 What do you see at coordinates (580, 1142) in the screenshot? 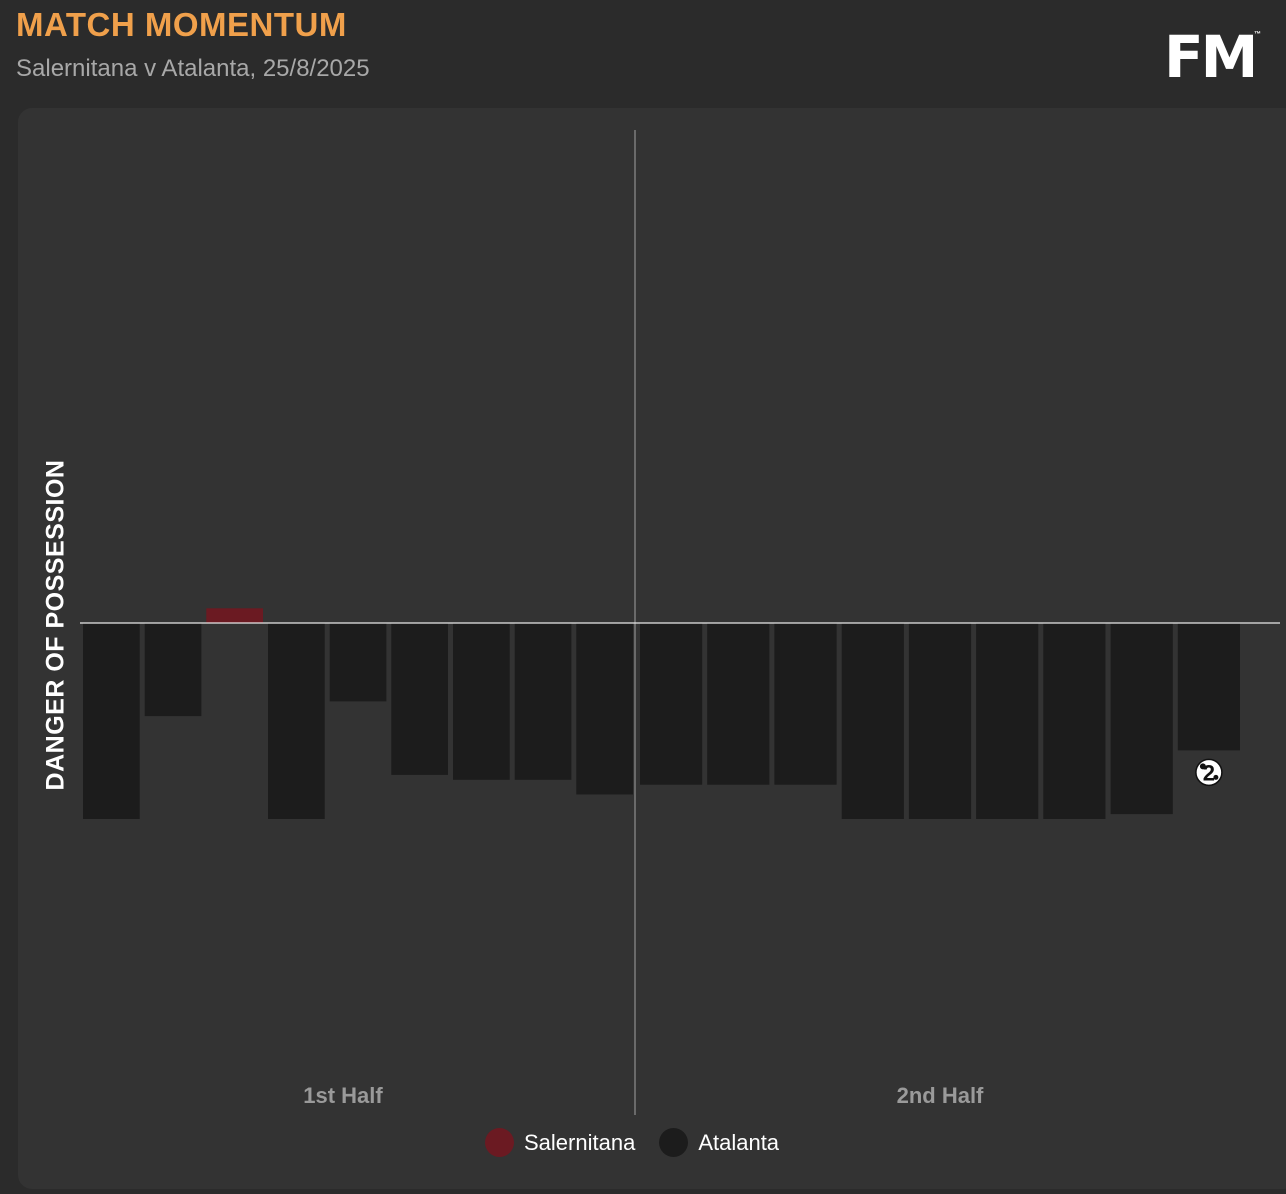
I see `legend-label-salernitana: Salernitana` at bounding box center [580, 1142].